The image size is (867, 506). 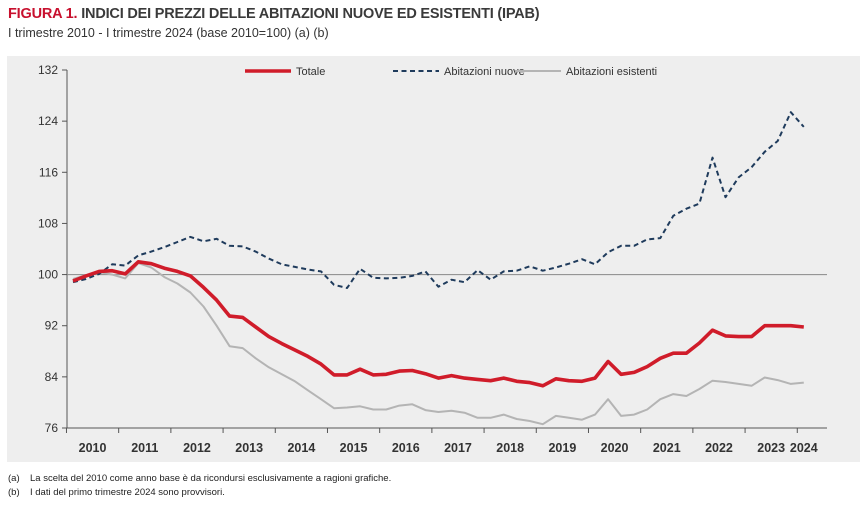 What do you see at coordinates (144, 448) in the screenshot?
I see `x-tick-label: 2011` at bounding box center [144, 448].